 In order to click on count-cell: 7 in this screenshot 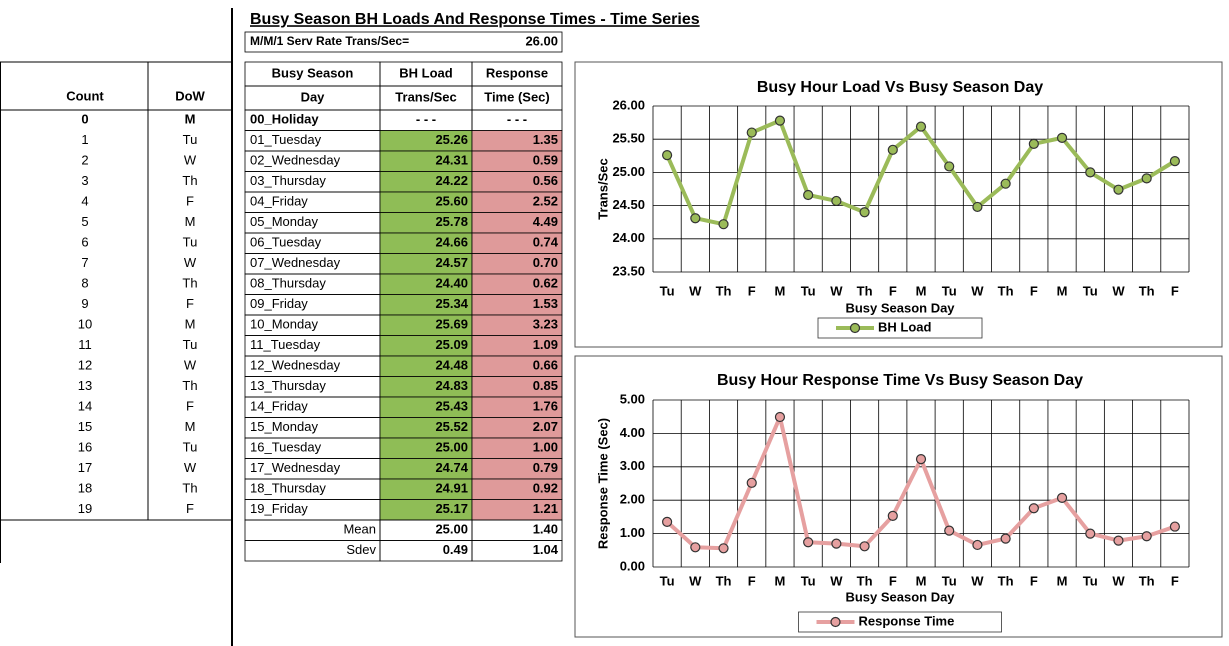, I will do `click(84, 262)`.